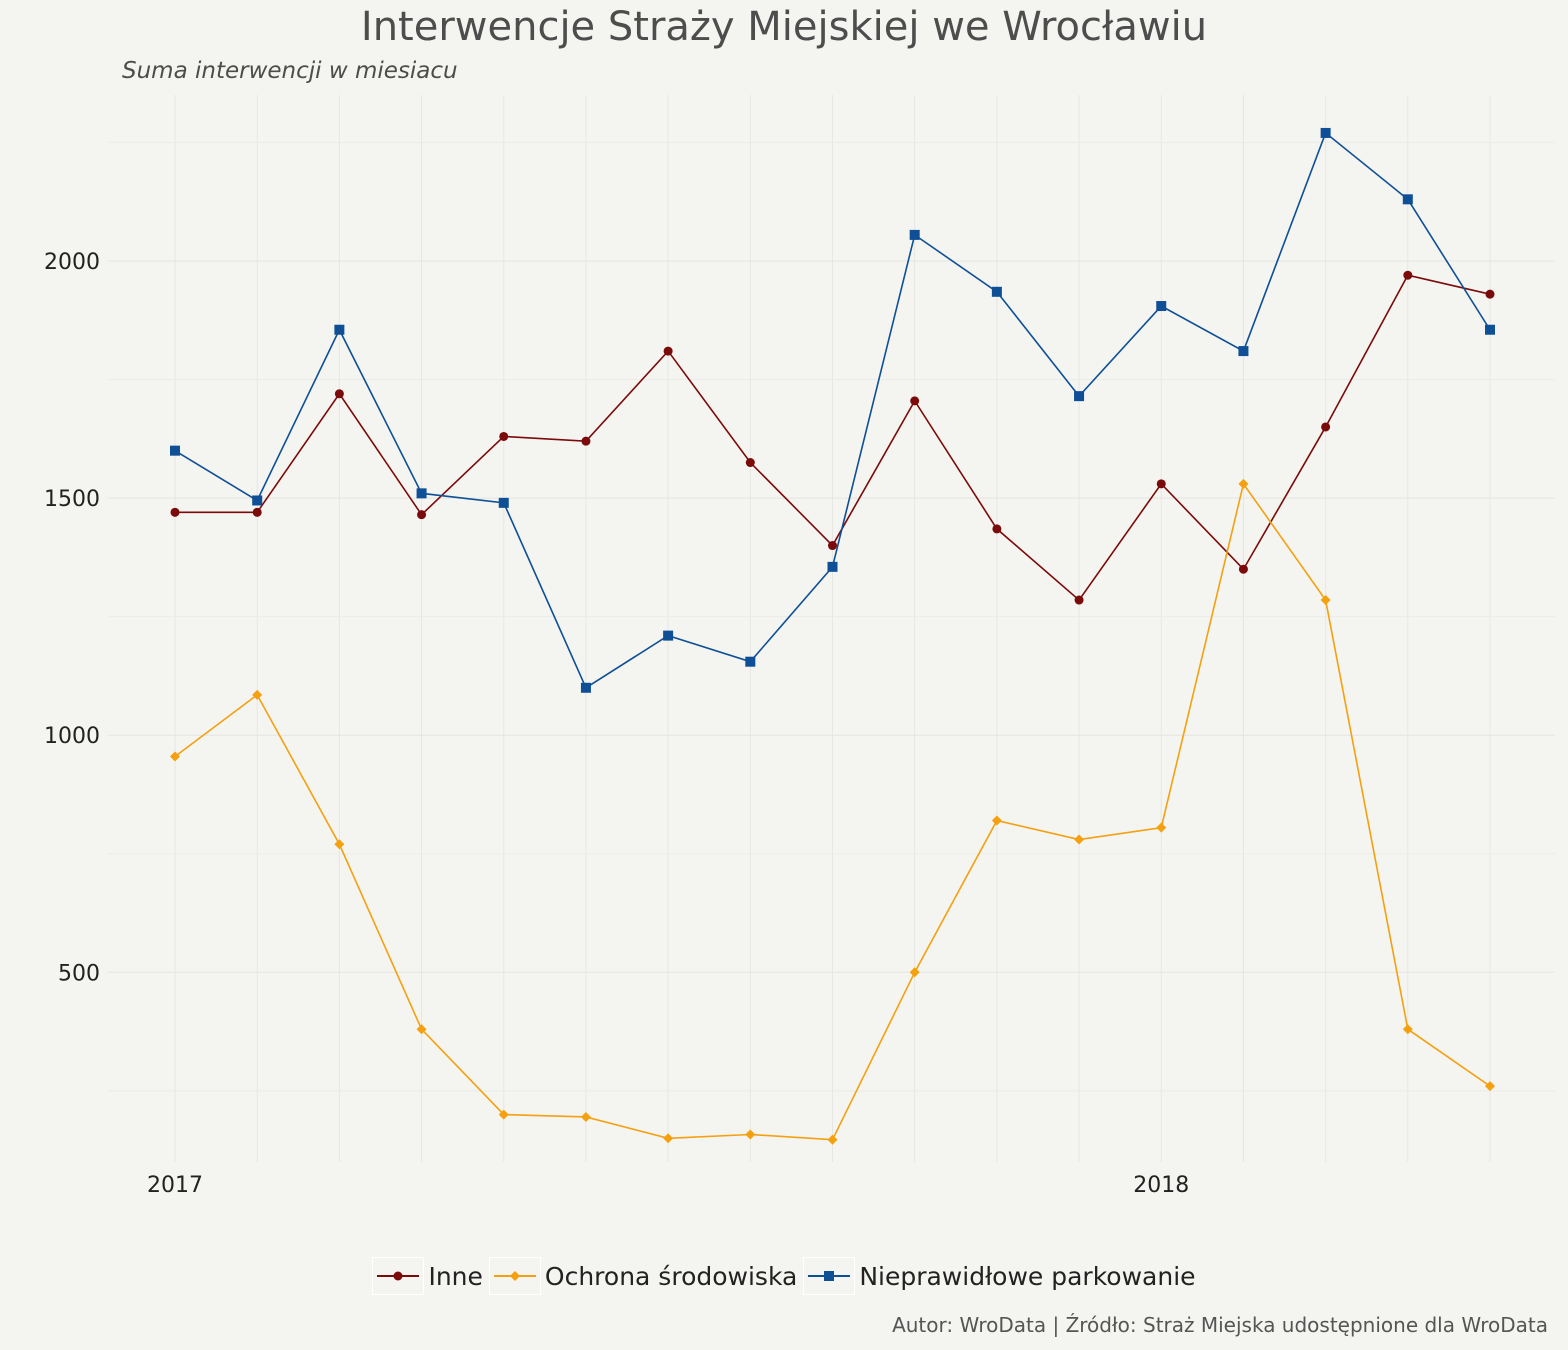  Describe the element at coordinates (1161, 1185) in the screenshot. I see `x-tick-label: 2018` at that location.